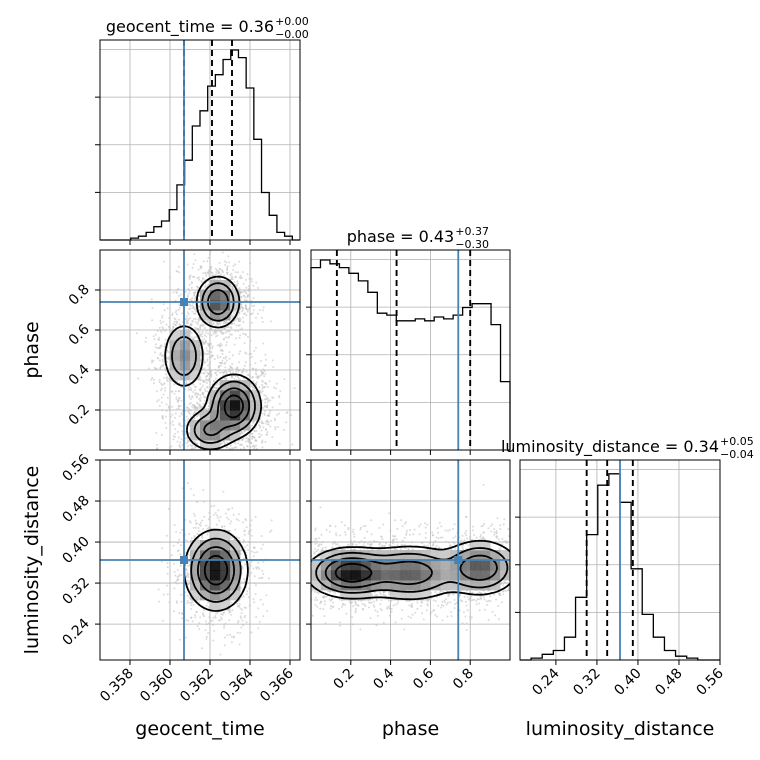 The width and height of the screenshot is (760, 760). What do you see at coordinates (410, 557) in the screenshot?
I see `density-luminosity_distance_vs_phase` at bounding box center [410, 557].